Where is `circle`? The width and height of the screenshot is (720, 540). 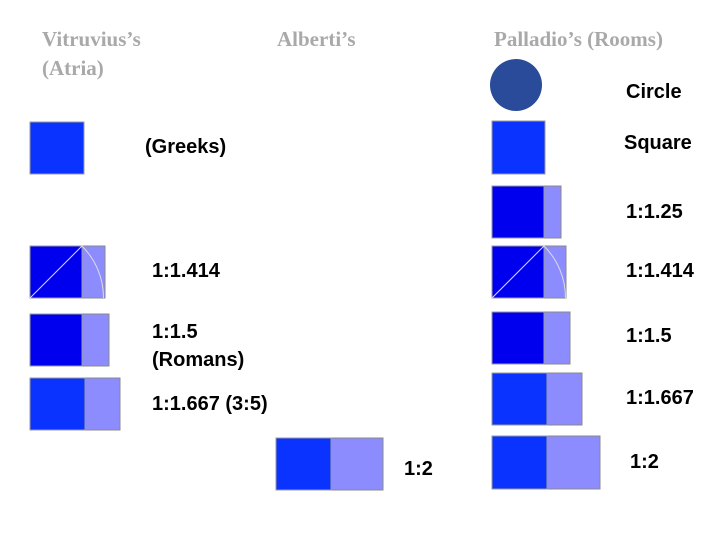 circle is located at coordinates (516, 85).